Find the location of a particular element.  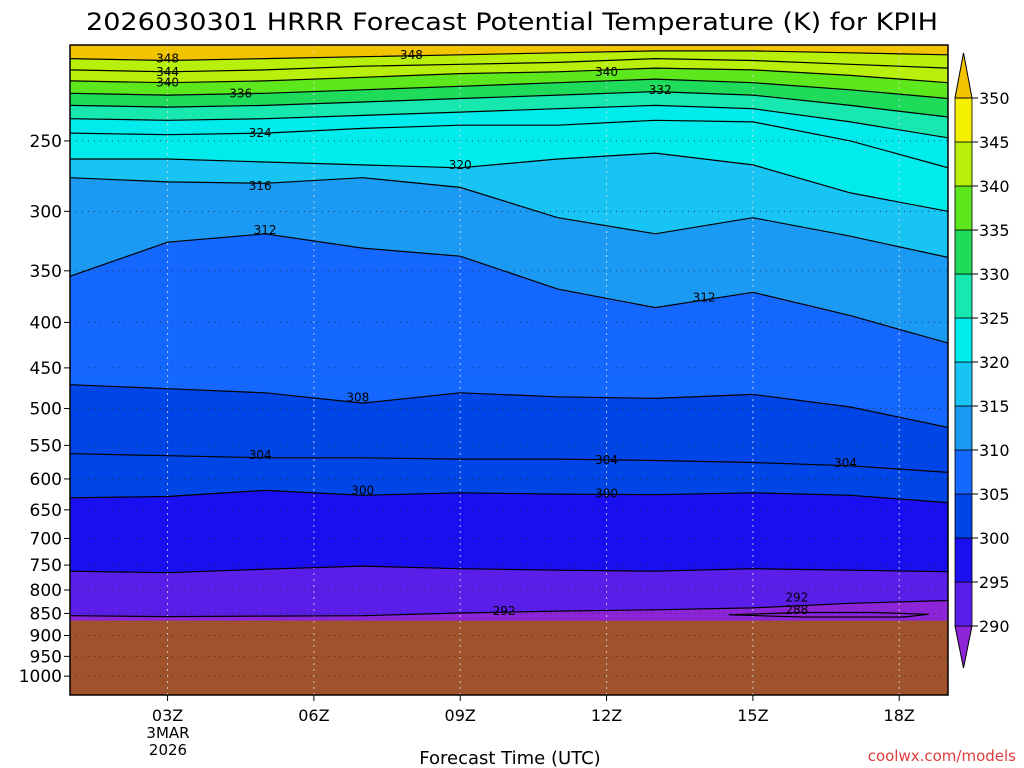

colorbar-label: 290 is located at coordinates (994, 626).